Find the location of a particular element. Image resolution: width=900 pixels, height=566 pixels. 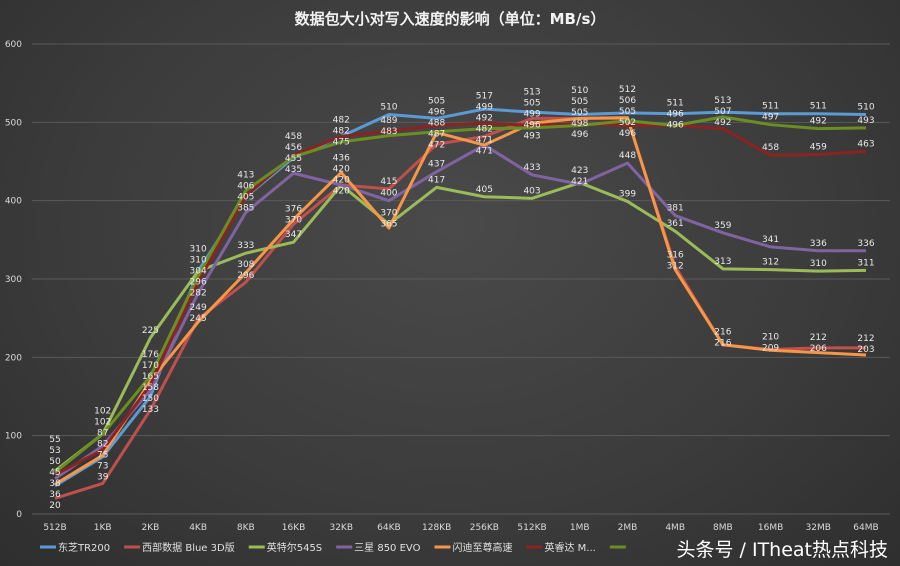

data-label: 489 is located at coordinates (388, 121).